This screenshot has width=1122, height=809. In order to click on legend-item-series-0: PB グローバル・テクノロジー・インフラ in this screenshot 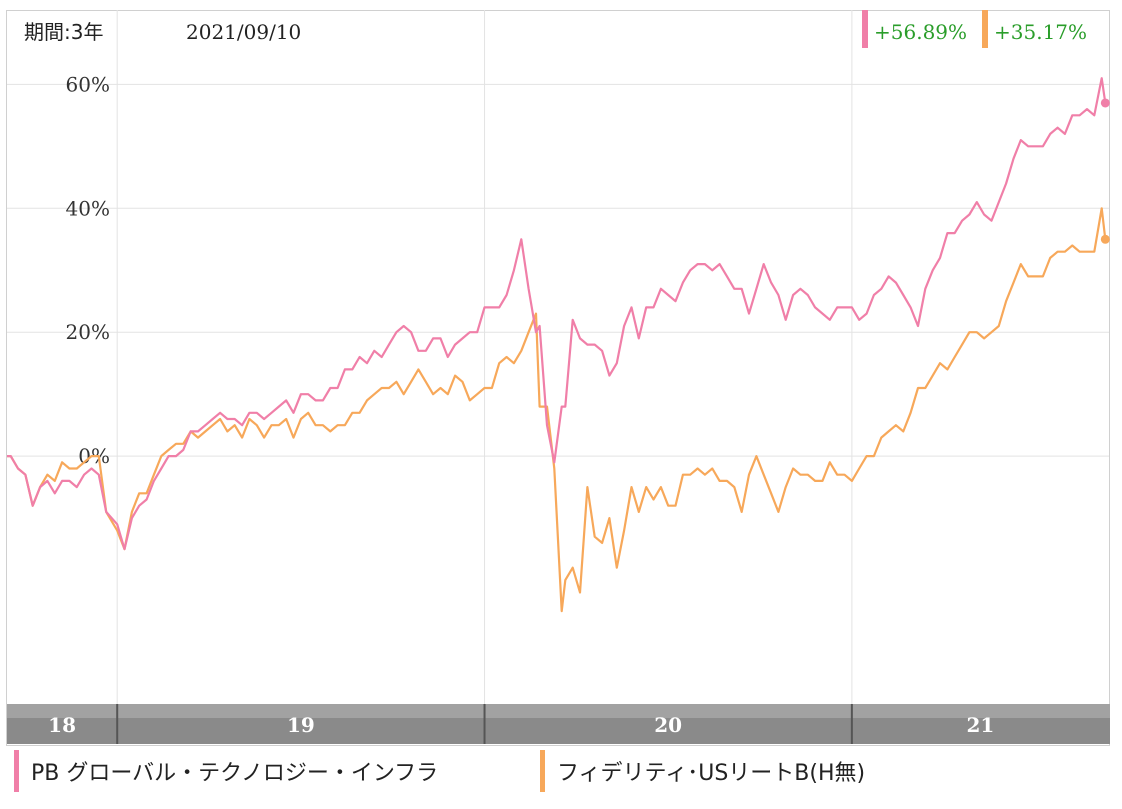, I will do `click(226, 771)`.